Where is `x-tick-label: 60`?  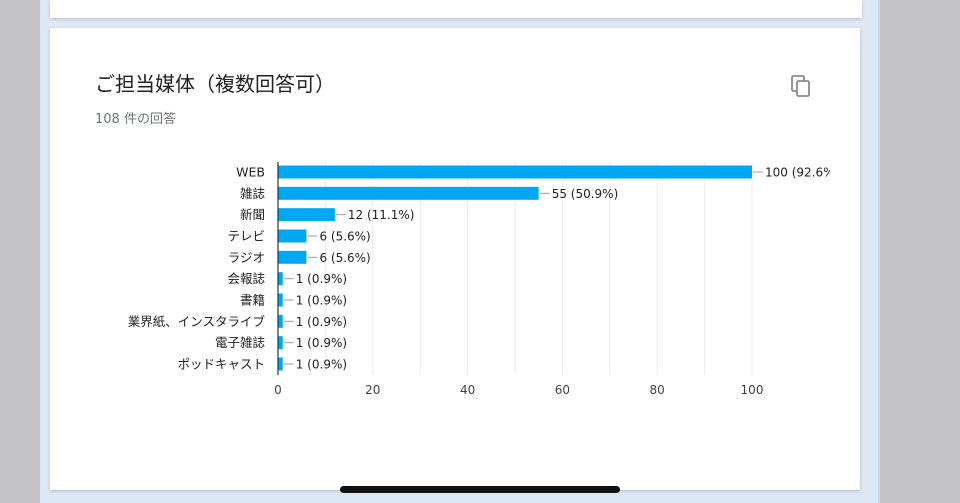
x-tick-label: 60 is located at coordinates (562, 390).